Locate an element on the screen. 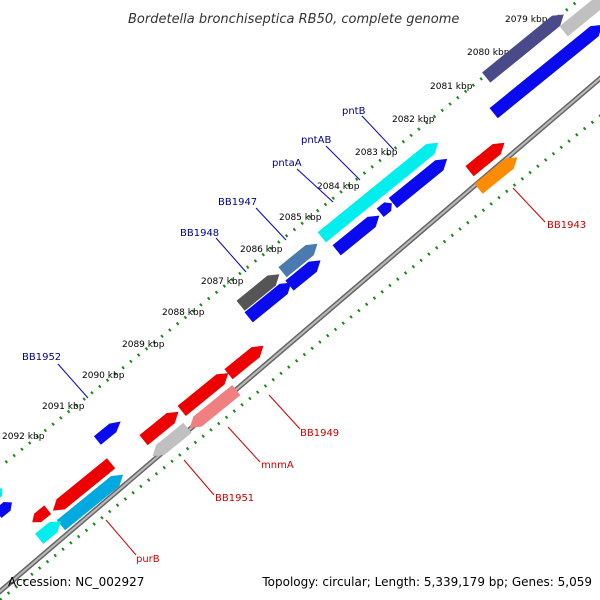 The image size is (600, 600). tick-label: 2087 kbp is located at coordinates (222, 282).